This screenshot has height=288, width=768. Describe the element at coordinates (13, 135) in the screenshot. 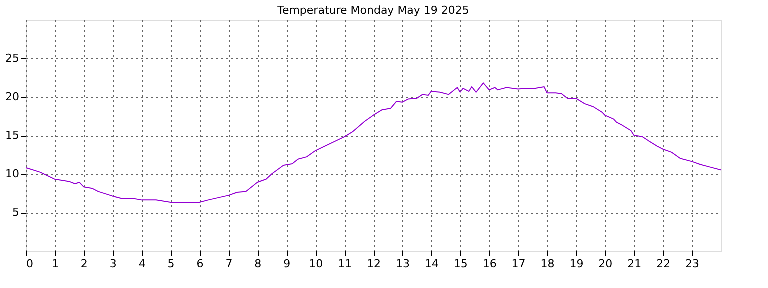

I see `y-tick-label: 15` at that location.